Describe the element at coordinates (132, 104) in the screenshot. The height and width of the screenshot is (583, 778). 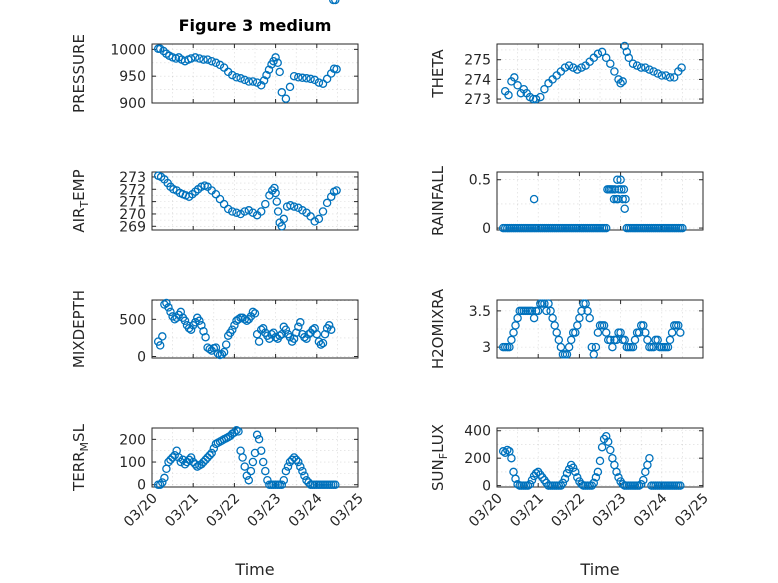
I see `ytick-label: 900` at that location.